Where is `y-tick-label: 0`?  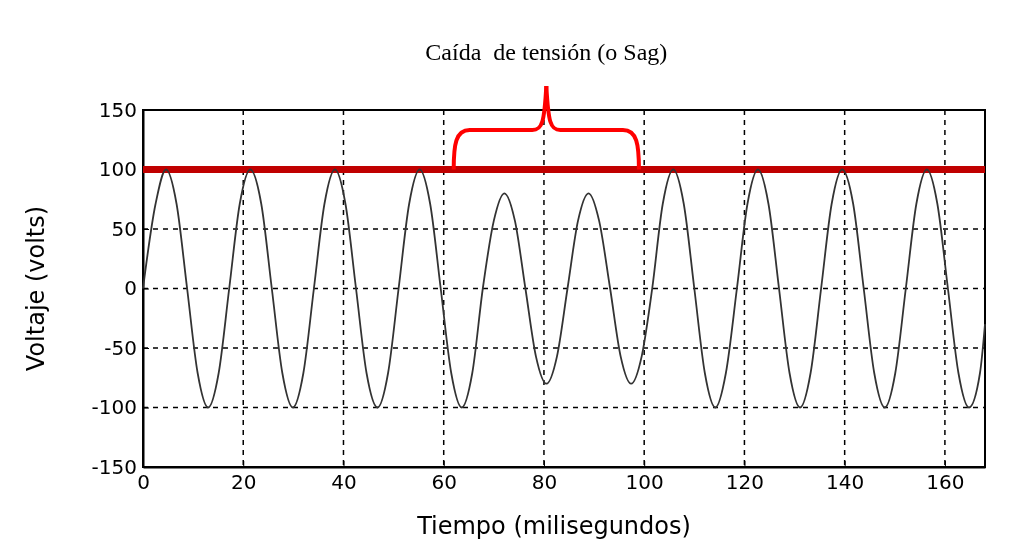
y-tick-label: 0 is located at coordinates (130, 288).